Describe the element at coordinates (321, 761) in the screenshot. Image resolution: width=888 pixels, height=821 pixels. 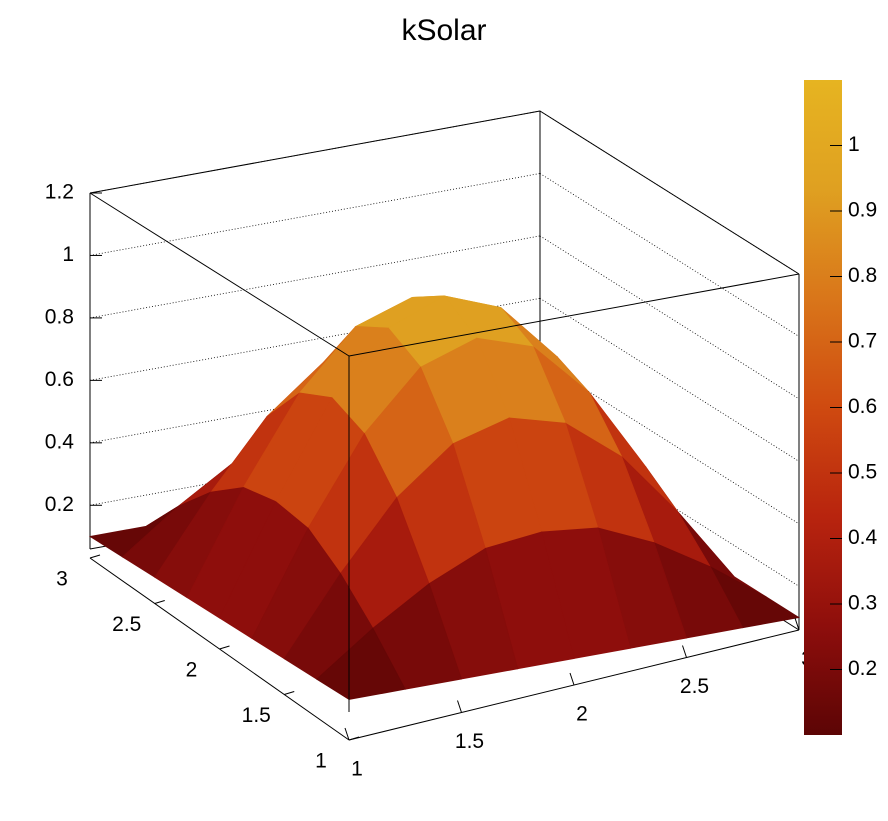
I see `y-tick-label: 1` at that location.